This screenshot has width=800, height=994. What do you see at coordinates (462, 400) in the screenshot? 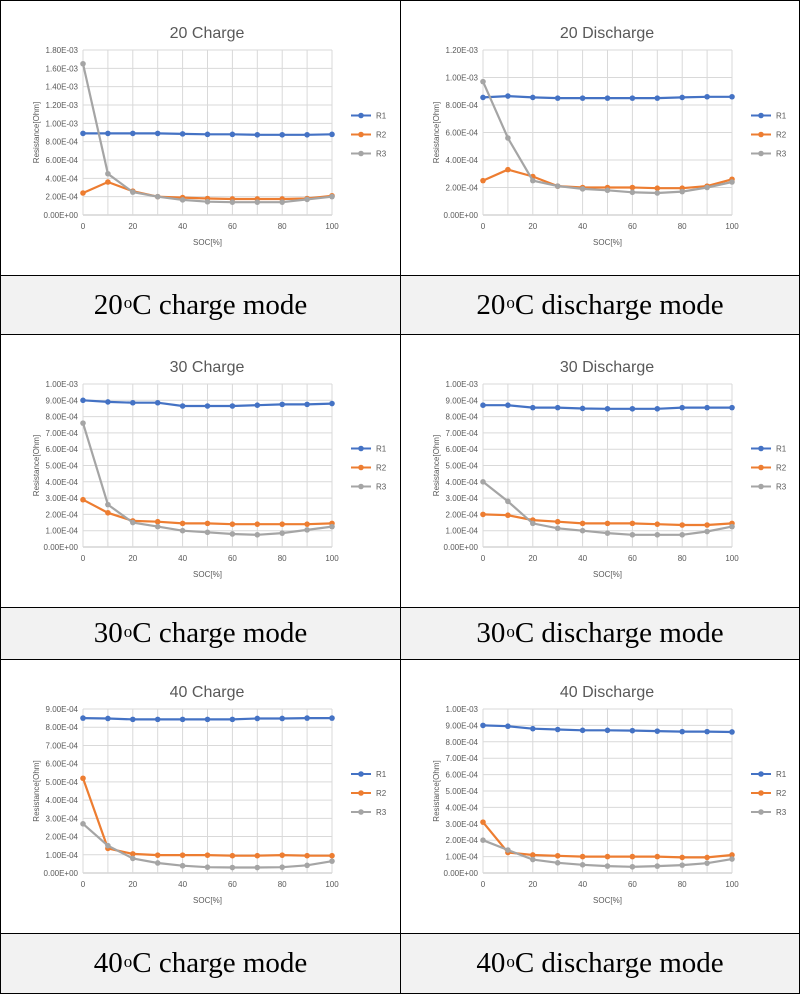
I see `y-tick-label: 9.00E-04` at bounding box center [462, 400].